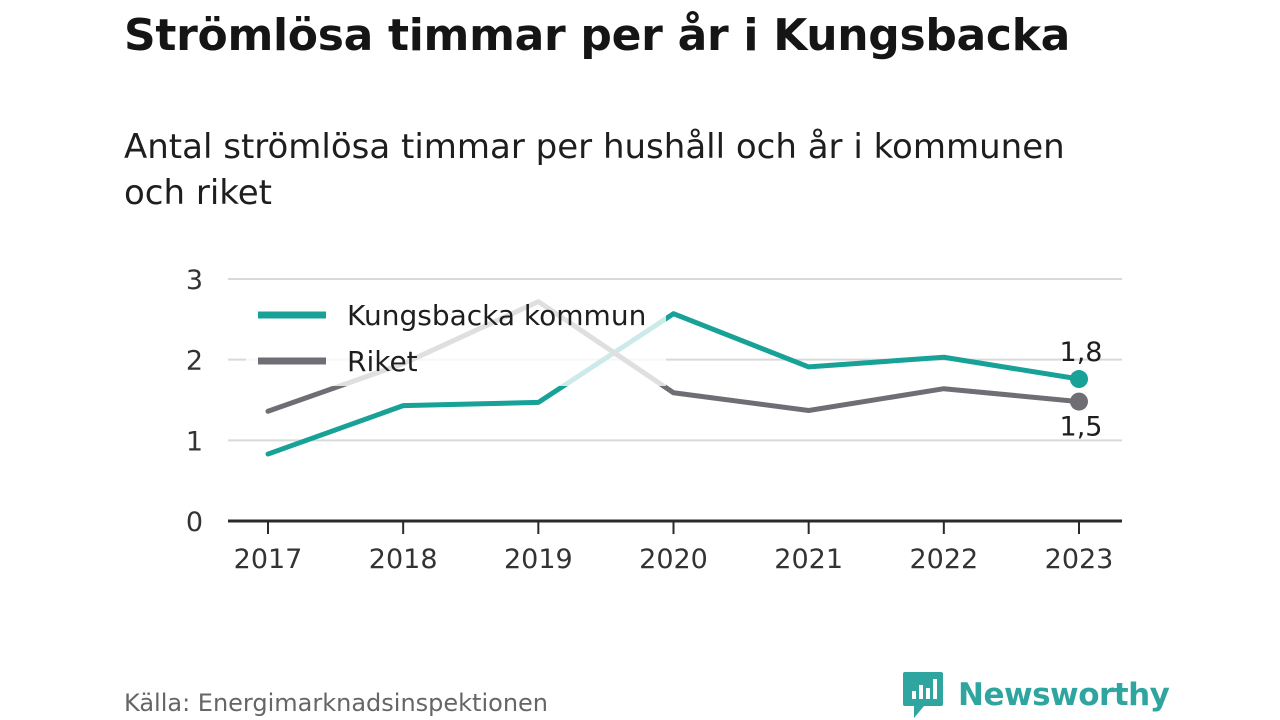  What do you see at coordinates (194, 401) in the screenshot?
I see `y-axis-ticks: 0 1 2 3` at bounding box center [194, 401].